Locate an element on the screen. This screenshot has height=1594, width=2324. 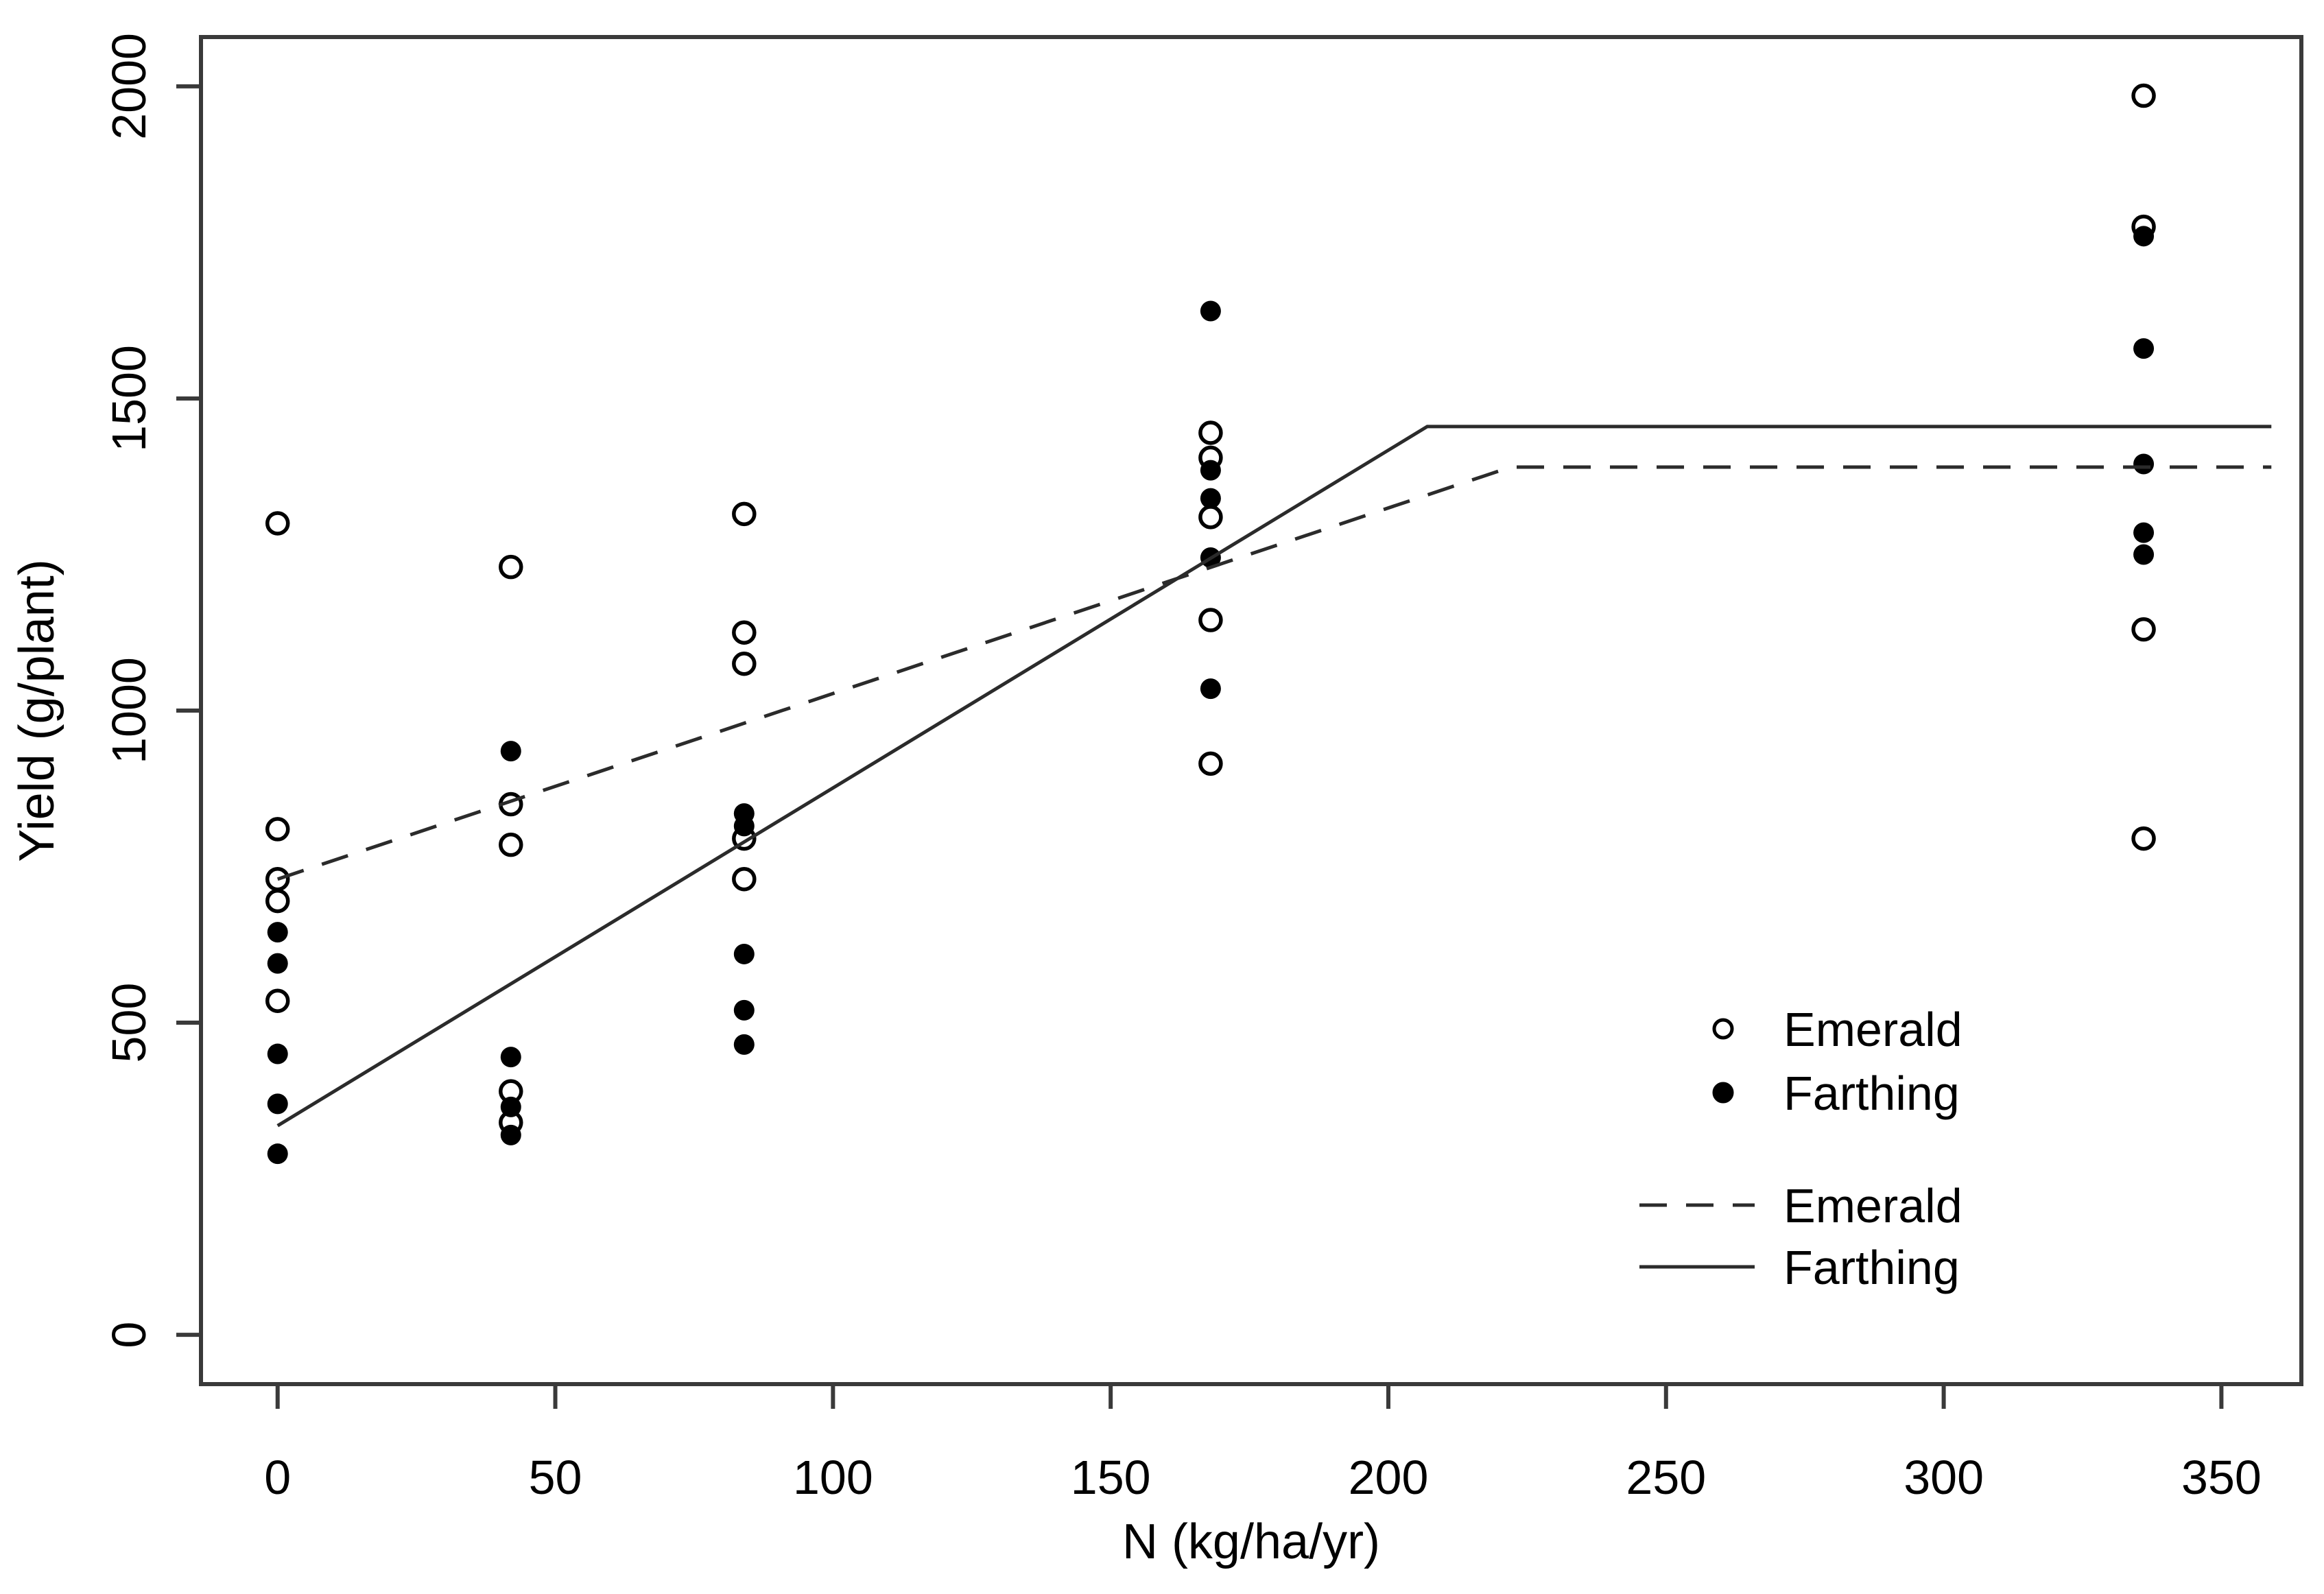
x-tick-label: 0 is located at coordinates (277, 1477).